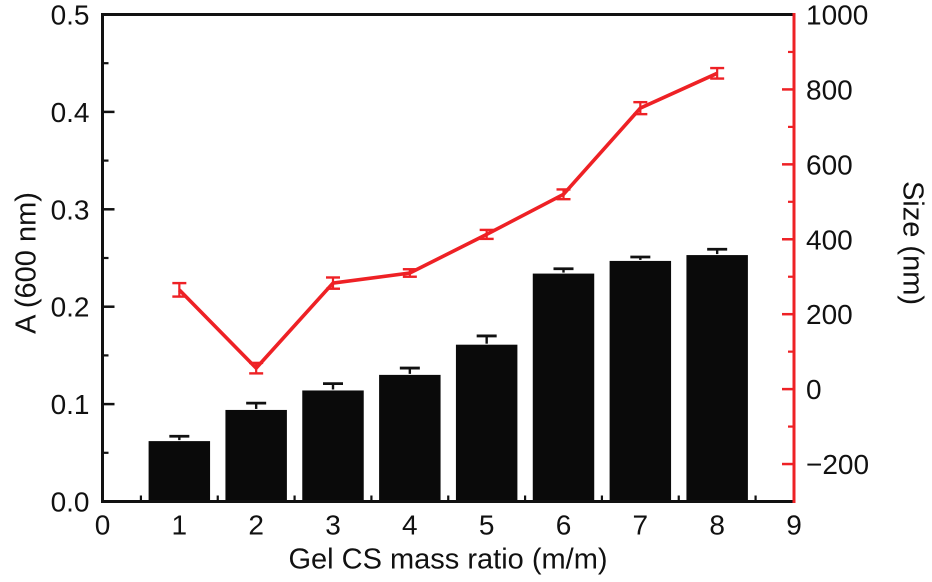 This screenshot has height=582, width=932. Describe the element at coordinates (912, 243) in the screenshot. I see `right-axis-title: Size (nm)` at that location.